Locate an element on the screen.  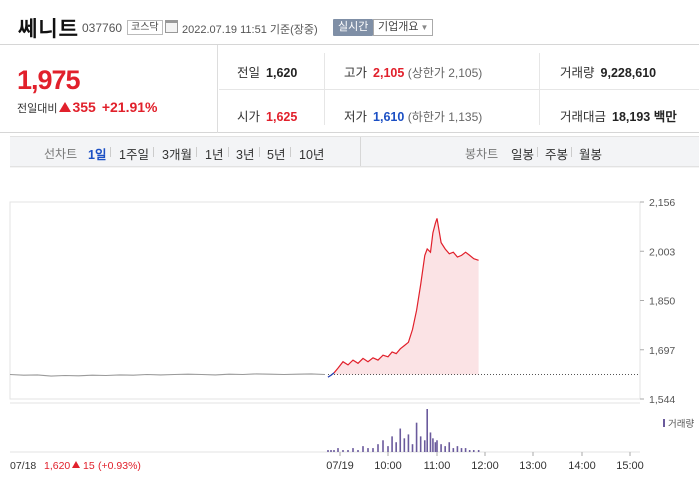
high-value: 2,105 is located at coordinates (389, 73).